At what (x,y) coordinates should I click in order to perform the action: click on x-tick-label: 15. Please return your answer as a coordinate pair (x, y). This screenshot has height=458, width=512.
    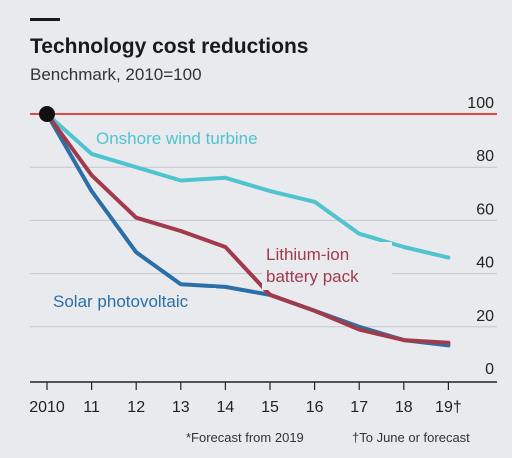
    Looking at the image, I should click on (270, 407).